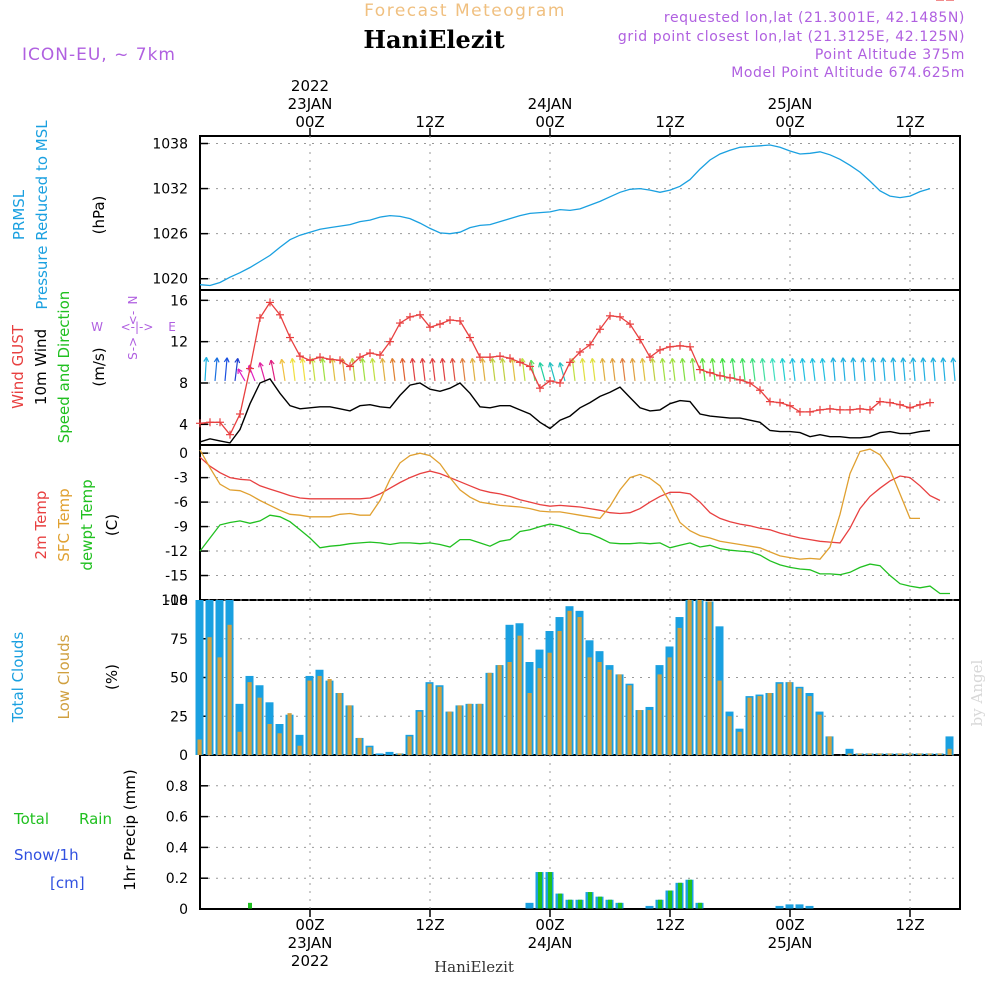  Describe the element at coordinates (133, 300) in the screenshot. I see `compass-n: N` at that location.